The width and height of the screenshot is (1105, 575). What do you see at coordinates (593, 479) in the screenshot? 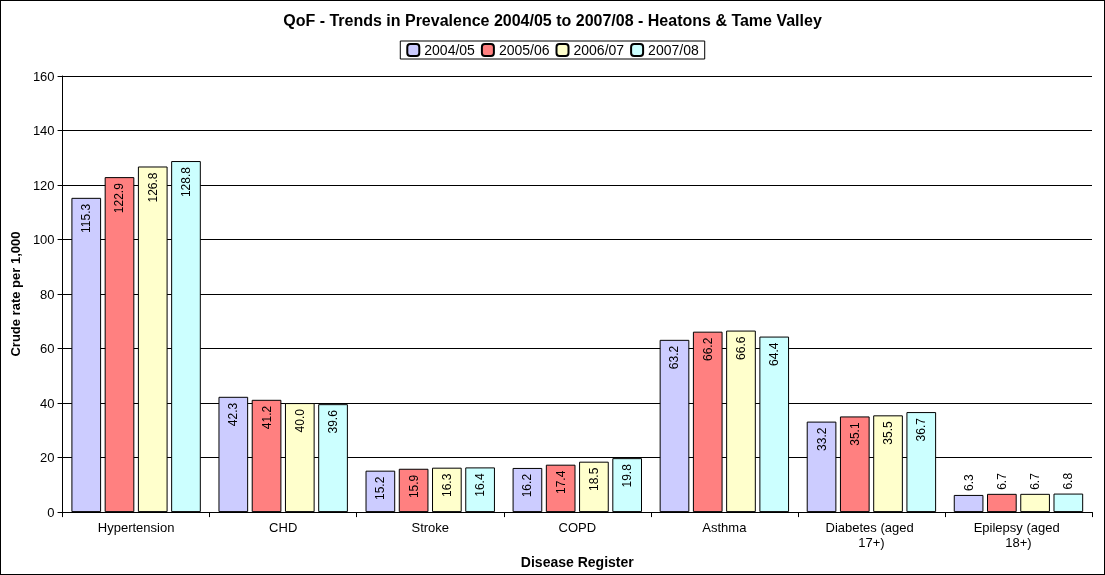
I see `data-label: 18.5` at bounding box center [593, 479].